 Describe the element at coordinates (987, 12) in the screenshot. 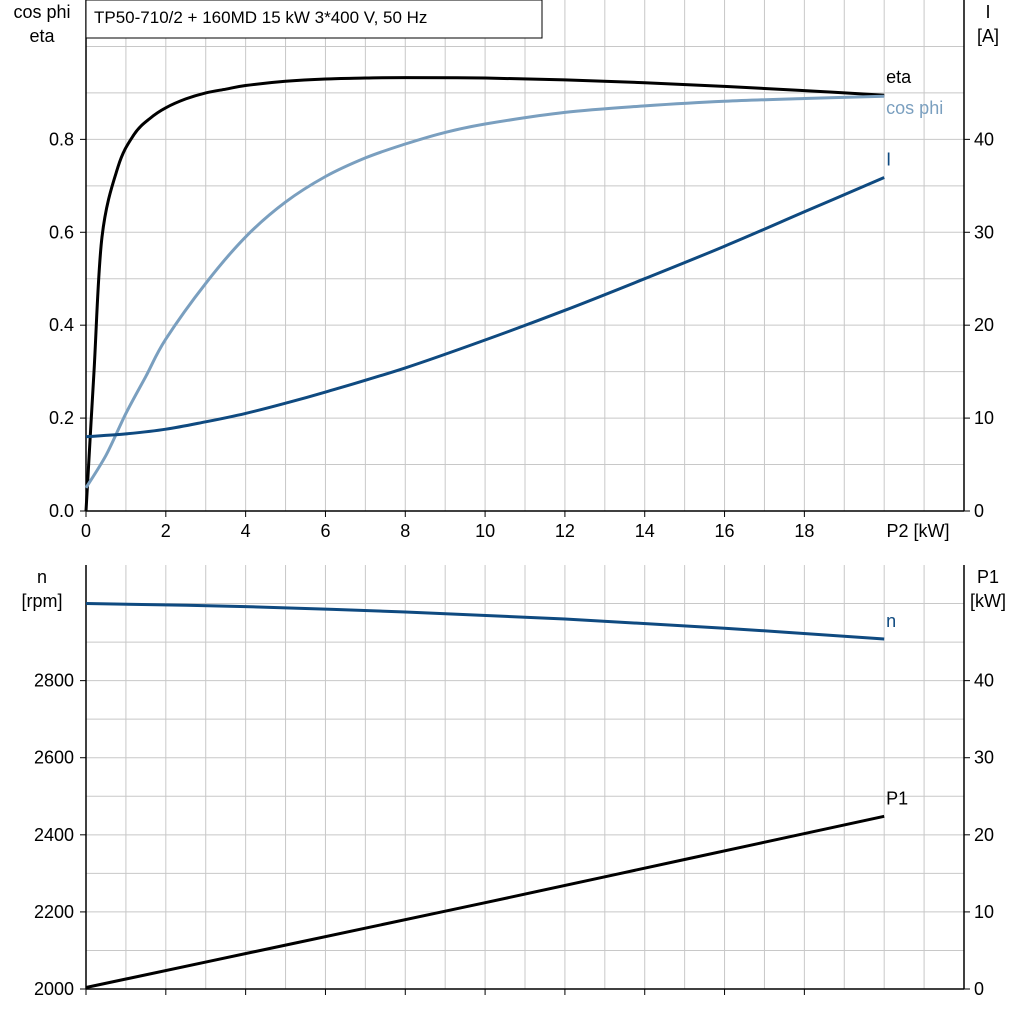

I see `right-axis-label-line1: I` at that location.